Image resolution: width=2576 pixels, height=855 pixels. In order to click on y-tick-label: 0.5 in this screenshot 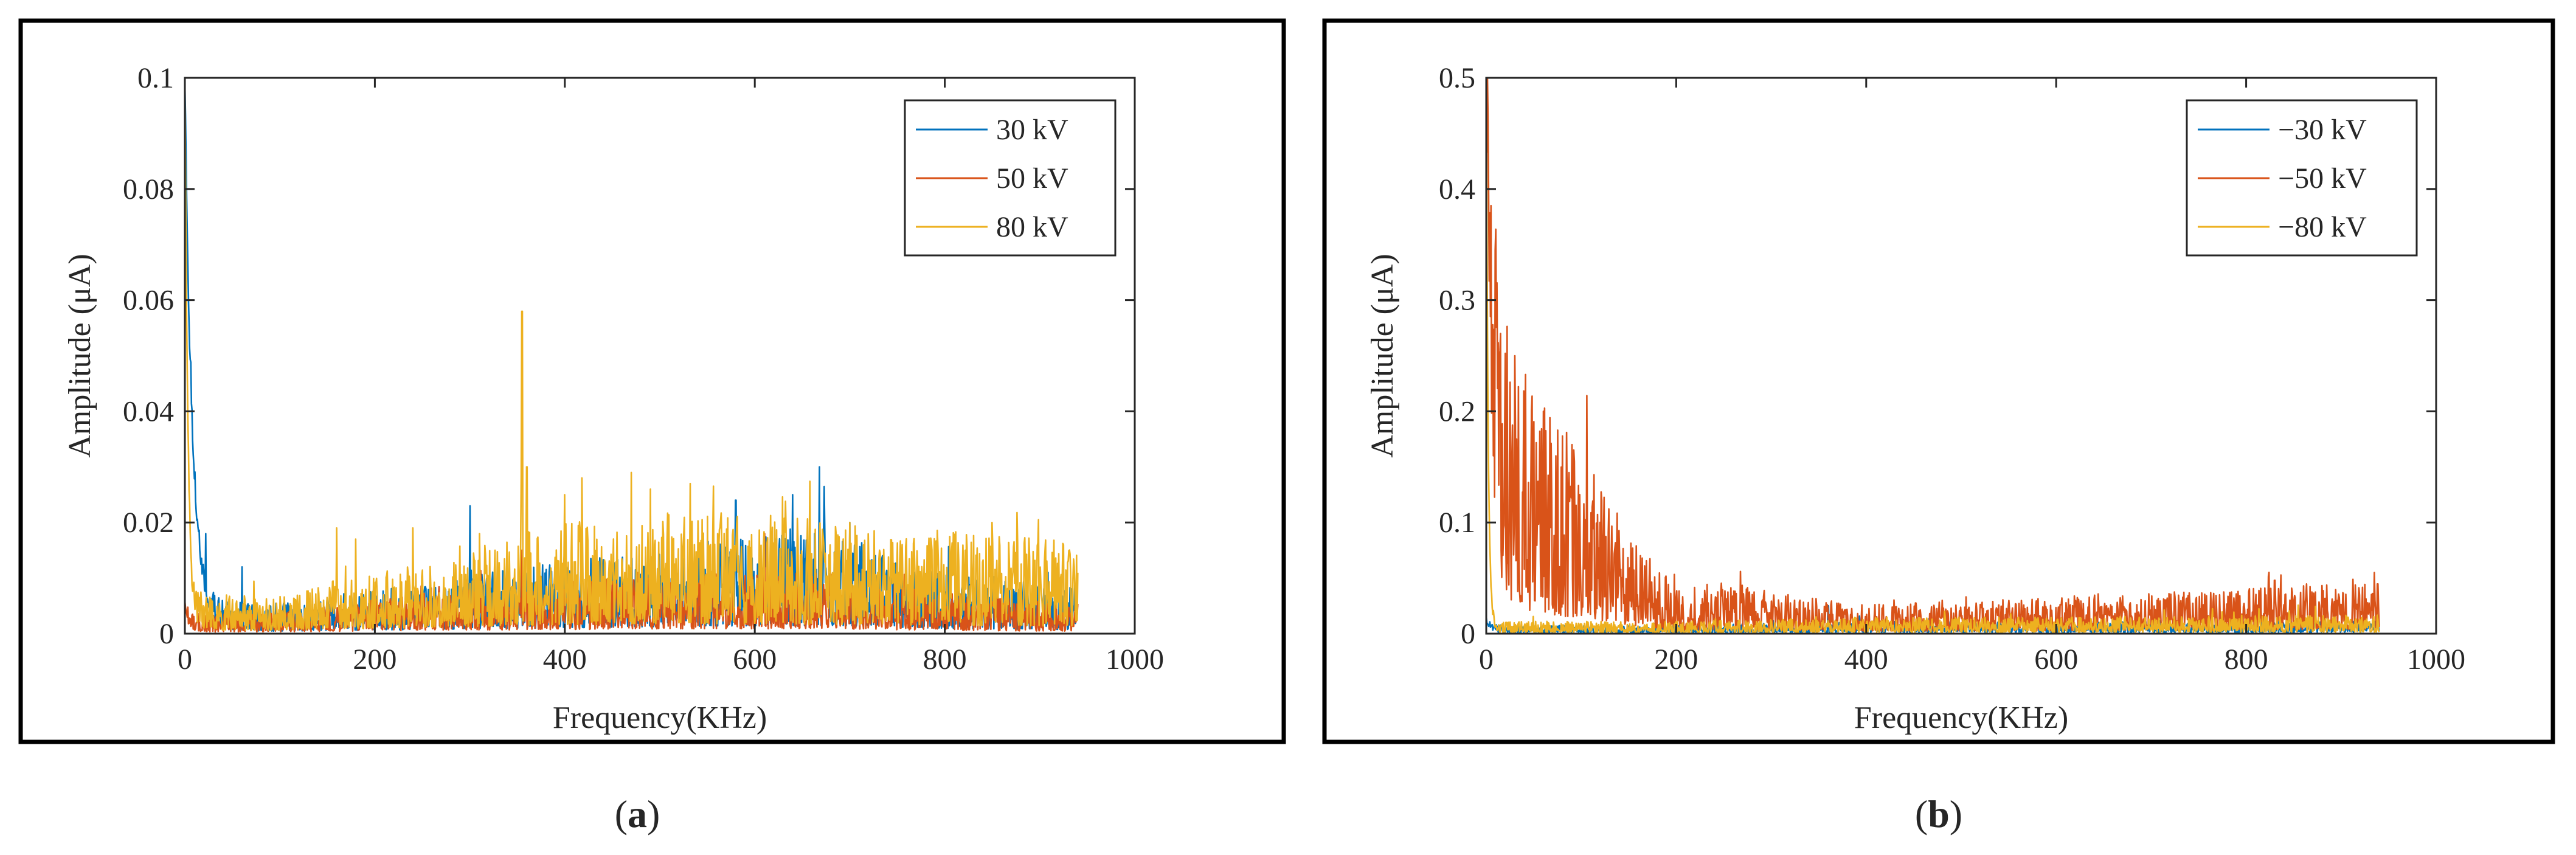, I will do `click(1457, 78)`.